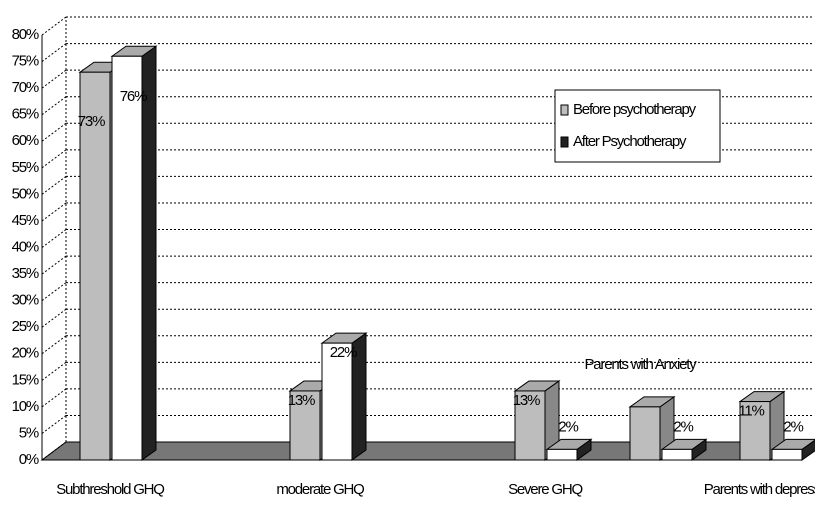 The image size is (815, 517). Describe the element at coordinates (25, 34) in the screenshot. I see `y-tick-label: 80%` at that location.